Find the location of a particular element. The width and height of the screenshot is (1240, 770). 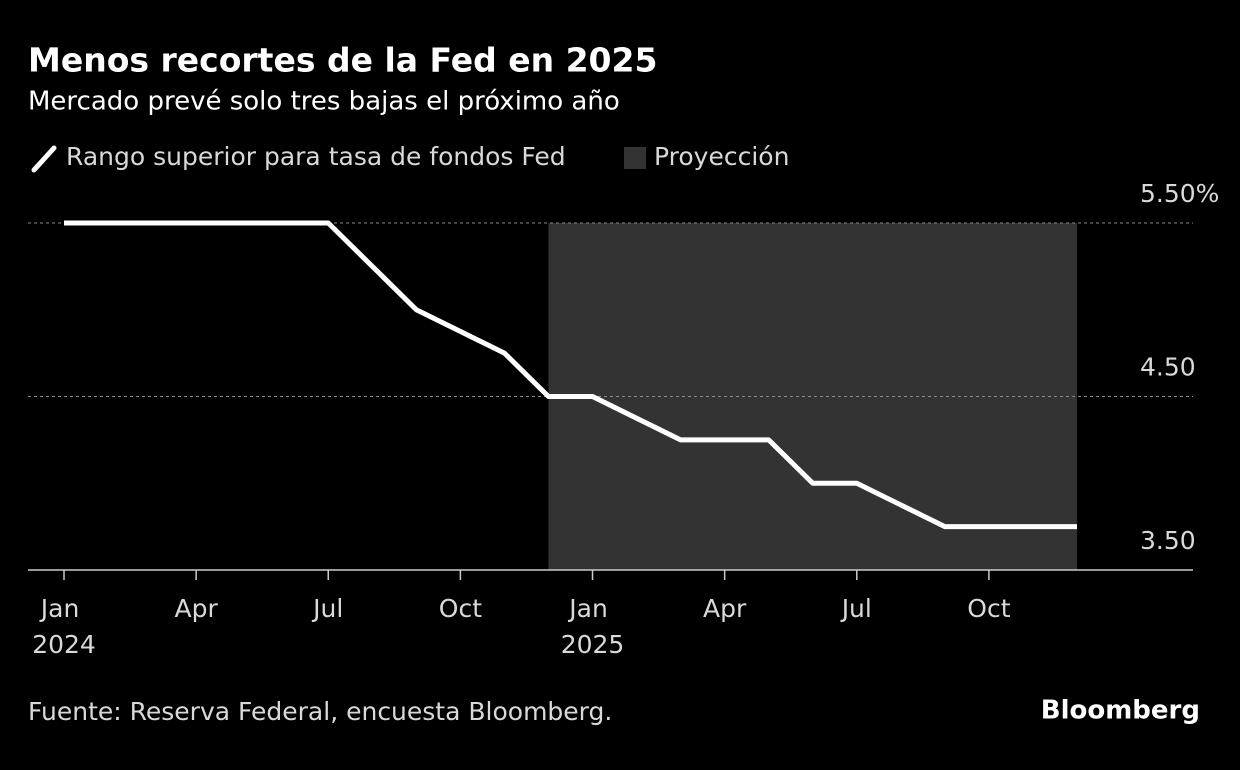

x-tick-label: Jan 2025 is located at coordinates (593, 626).